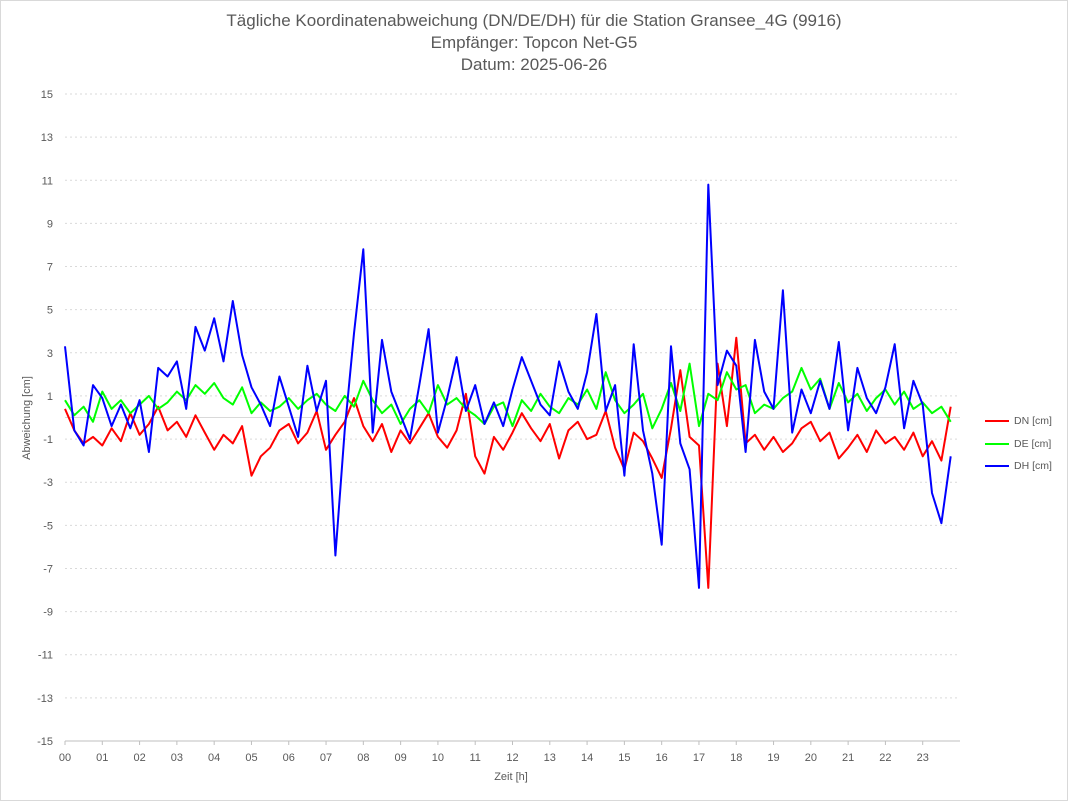  Describe the element at coordinates (508, 396) in the screenshot. I see `series-line-de` at that location.